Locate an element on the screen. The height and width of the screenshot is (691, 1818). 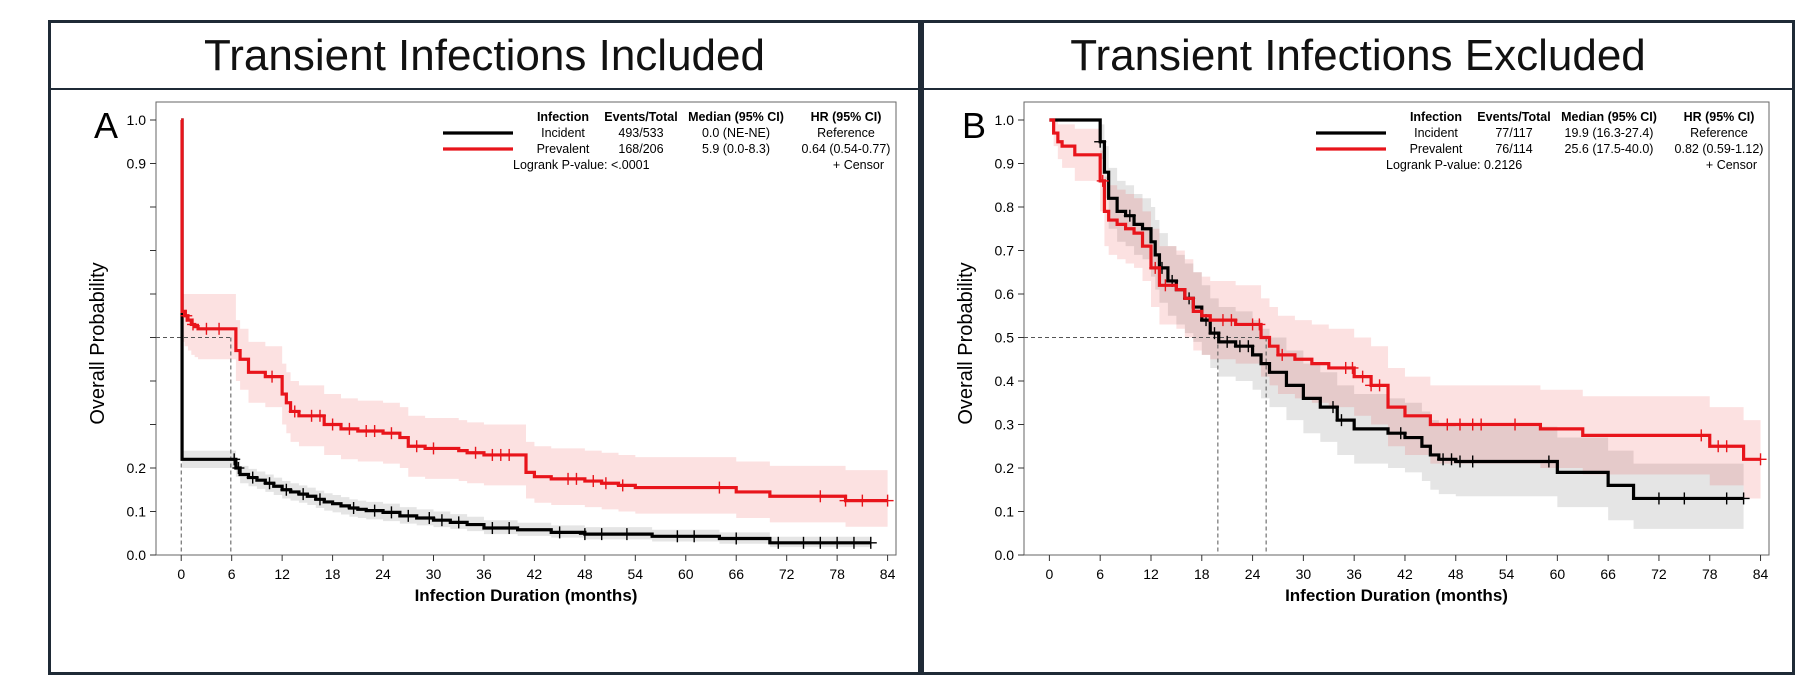
legend-hr: 0.82 (0.59-1.12) is located at coordinates (1719, 149).